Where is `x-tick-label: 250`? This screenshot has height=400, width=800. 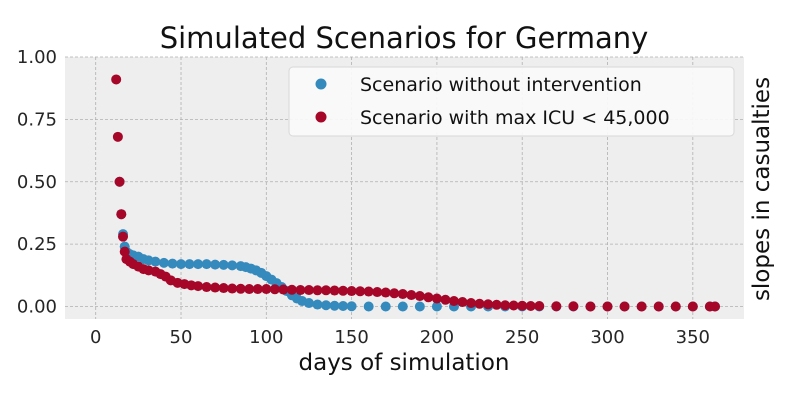
x-tick-label: 250 is located at coordinates (522, 337).